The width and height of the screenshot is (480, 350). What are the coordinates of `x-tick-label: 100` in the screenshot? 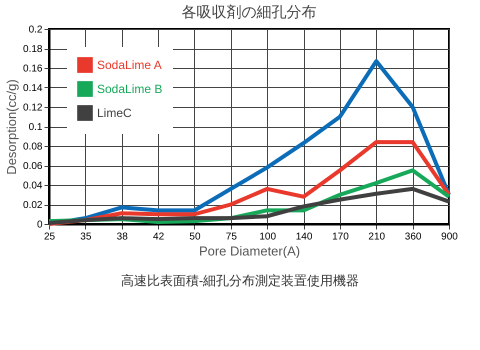 It's located at (267, 237).